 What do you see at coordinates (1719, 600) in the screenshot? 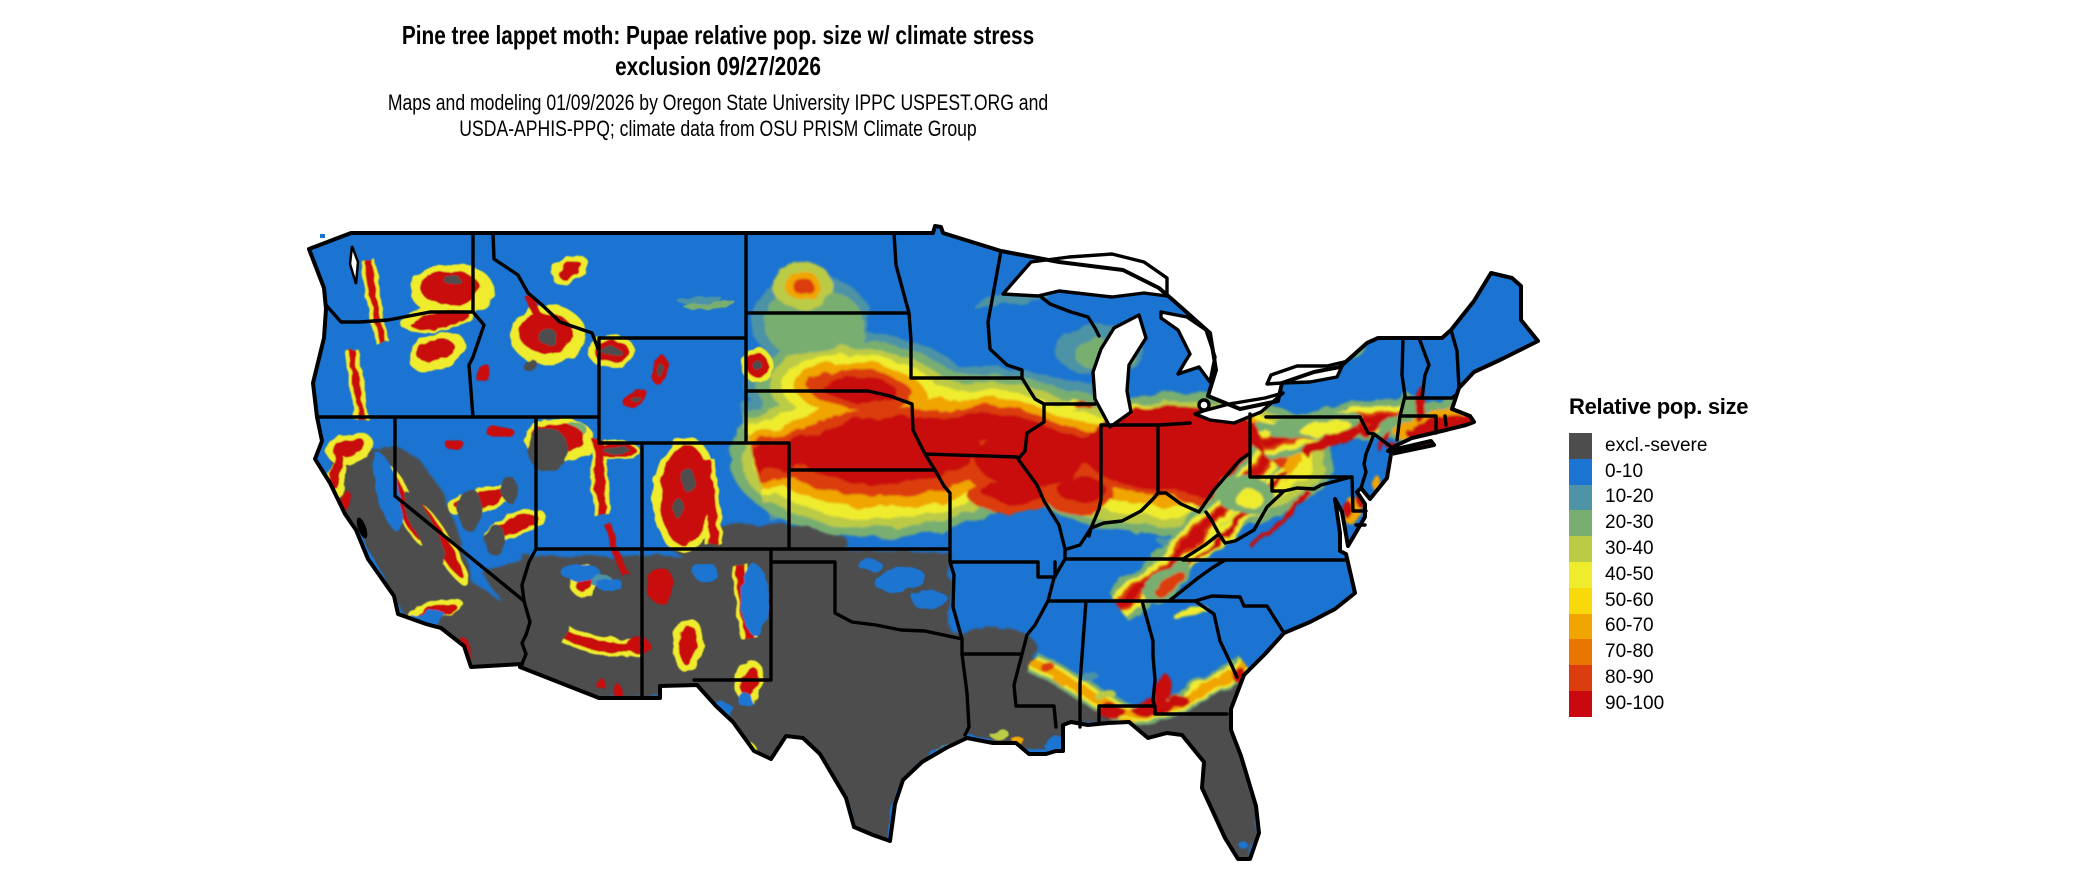
I see `legend-item: 50-60` at bounding box center [1719, 600].